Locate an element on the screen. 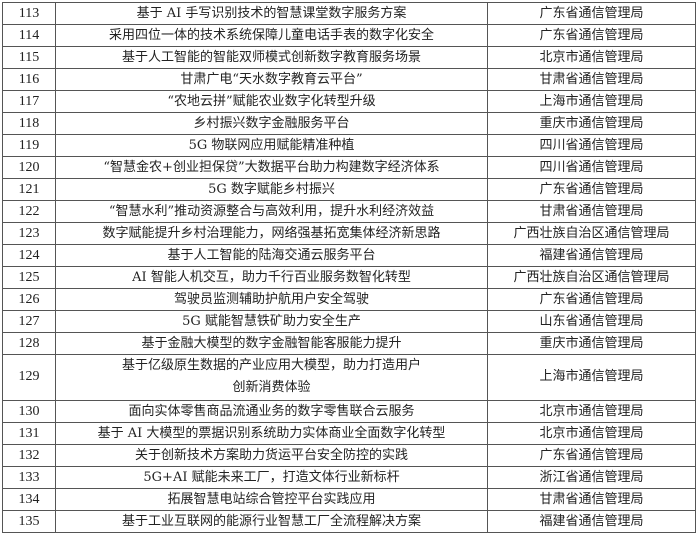 The height and width of the screenshot is (533, 697). row-number: 122 is located at coordinates (29, 211).